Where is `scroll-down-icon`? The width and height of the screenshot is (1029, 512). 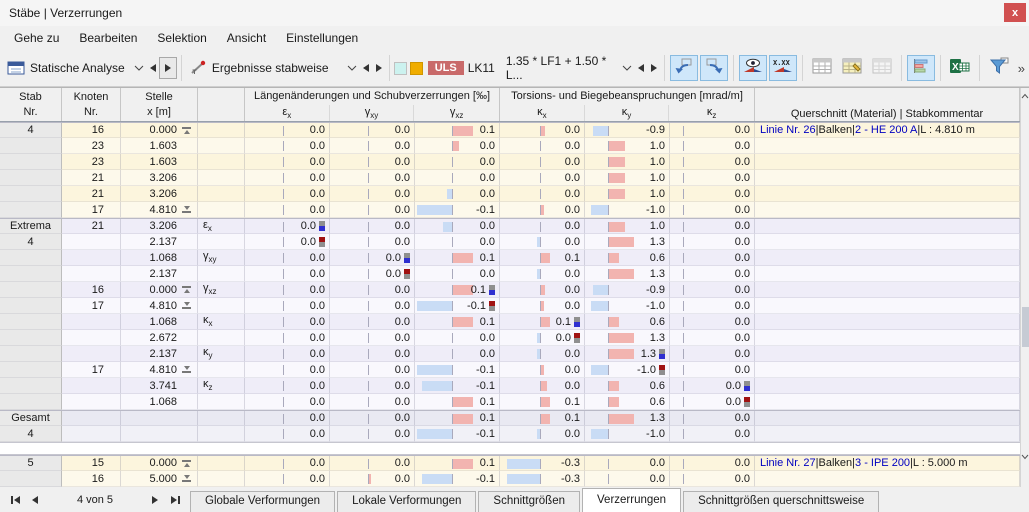 scroll-down-icon is located at coordinates (1025, 457).